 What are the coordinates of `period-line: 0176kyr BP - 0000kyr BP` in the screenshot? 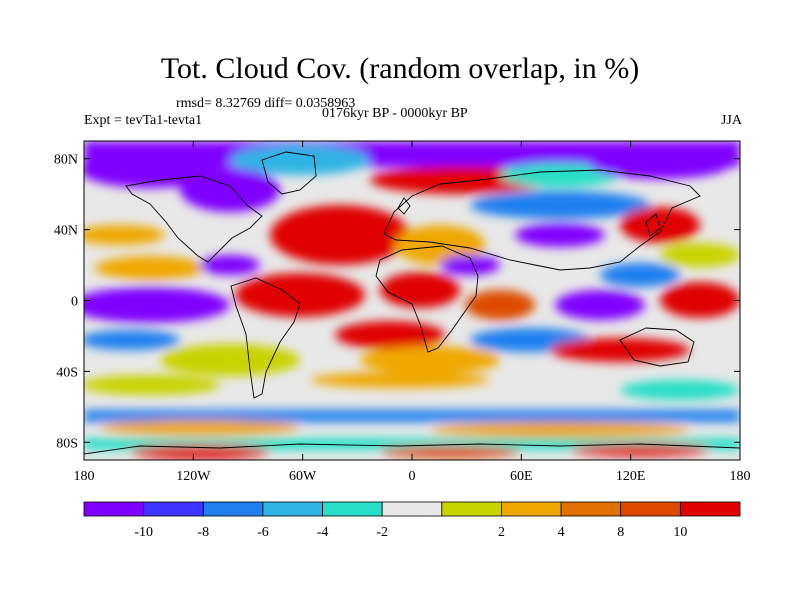 It's located at (395, 113).